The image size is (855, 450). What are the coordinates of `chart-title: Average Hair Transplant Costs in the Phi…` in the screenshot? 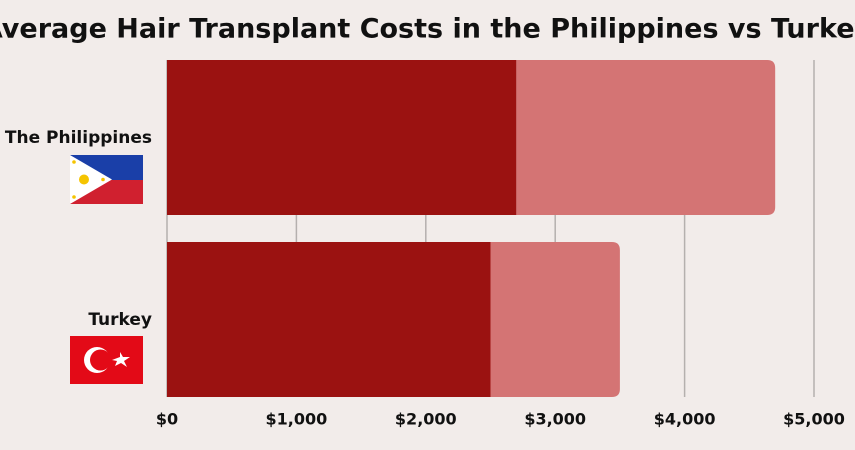 It's located at (427, 29).